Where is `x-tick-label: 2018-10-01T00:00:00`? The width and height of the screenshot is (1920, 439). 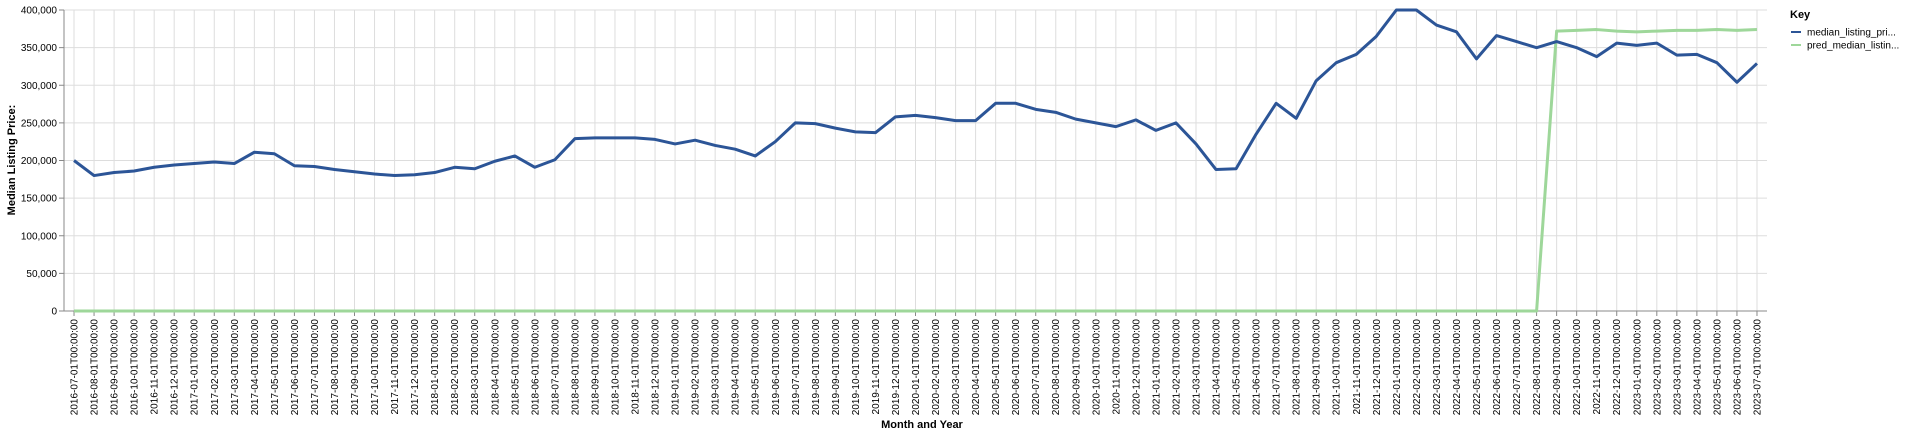 x-tick-label: 2018-10-01T00:00:00 is located at coordinates (615, 367).